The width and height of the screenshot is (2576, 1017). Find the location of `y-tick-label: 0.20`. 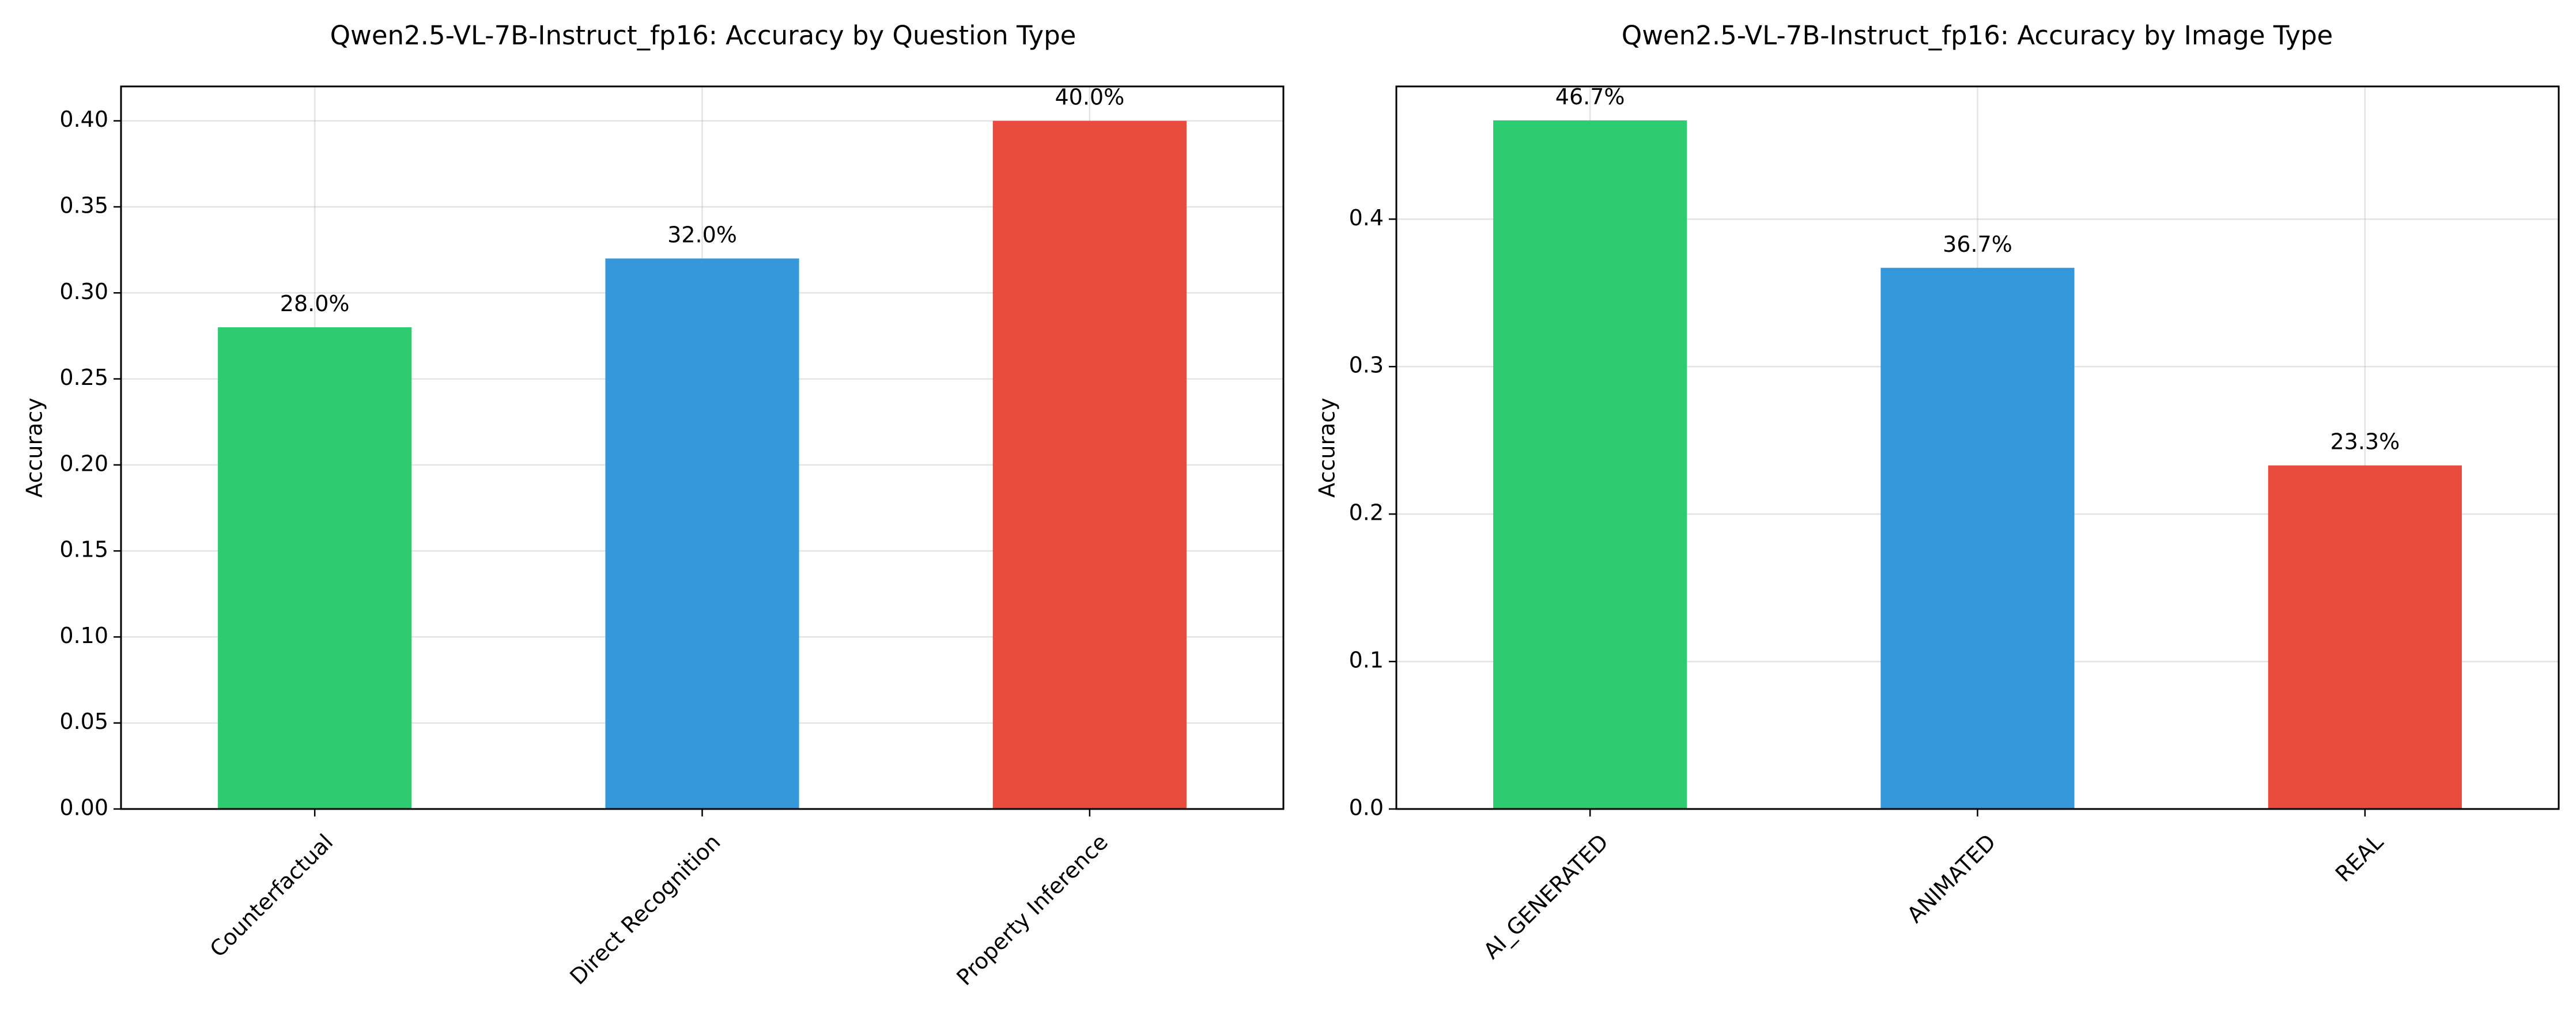

y-tick-label: 0.20 is located at coordinates (83, 463).